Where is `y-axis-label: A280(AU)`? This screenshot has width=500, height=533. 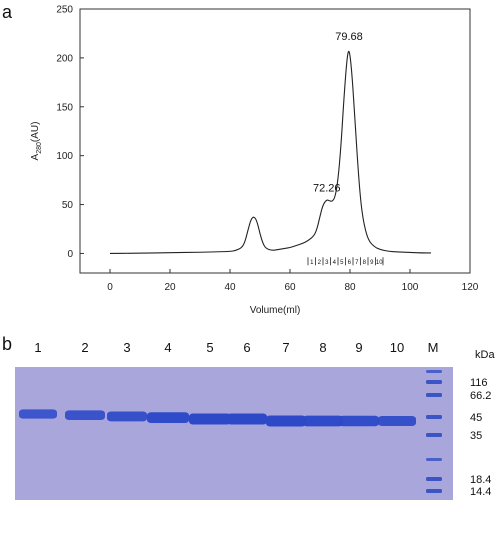
y-axis-label: A280(AU) is located at coordinates (36, 141).